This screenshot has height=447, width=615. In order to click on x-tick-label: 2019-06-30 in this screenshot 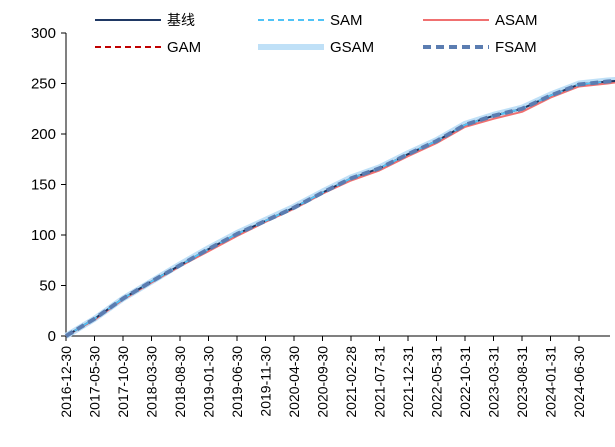, I will do `click(237, 382)`.